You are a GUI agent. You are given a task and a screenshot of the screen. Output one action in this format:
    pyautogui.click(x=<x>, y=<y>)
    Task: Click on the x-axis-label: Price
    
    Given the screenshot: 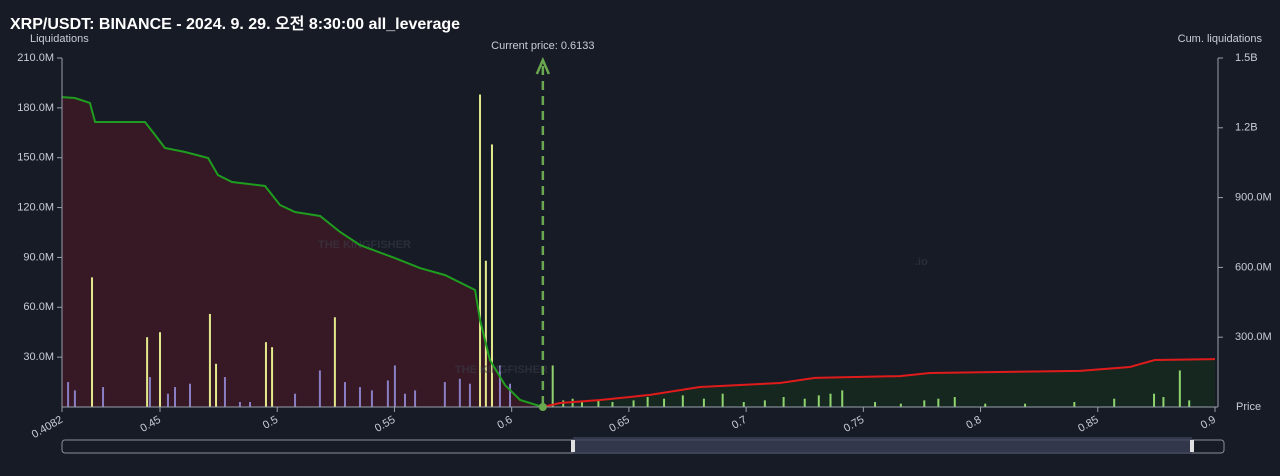 What is the action you would take?
    pyautogui.click(x=1248, y=407)
    